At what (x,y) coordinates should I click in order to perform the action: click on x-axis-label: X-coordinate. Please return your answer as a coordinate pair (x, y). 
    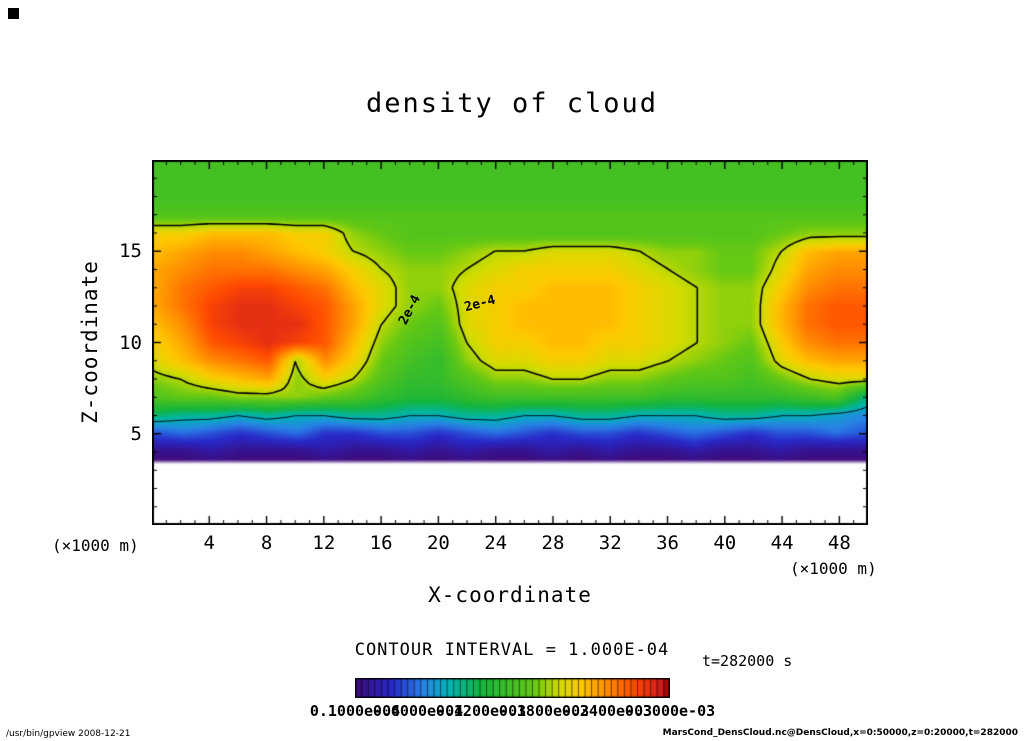
    Looking at the image, I should click on (510, 595).